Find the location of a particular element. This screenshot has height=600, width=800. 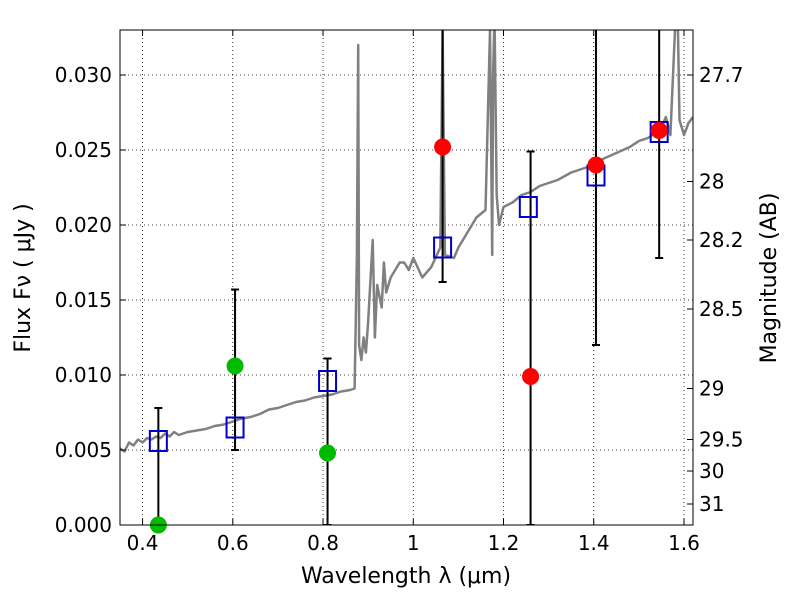

x-axis-label: Wavelength λ (μm) is located at coordinates (406, 576).